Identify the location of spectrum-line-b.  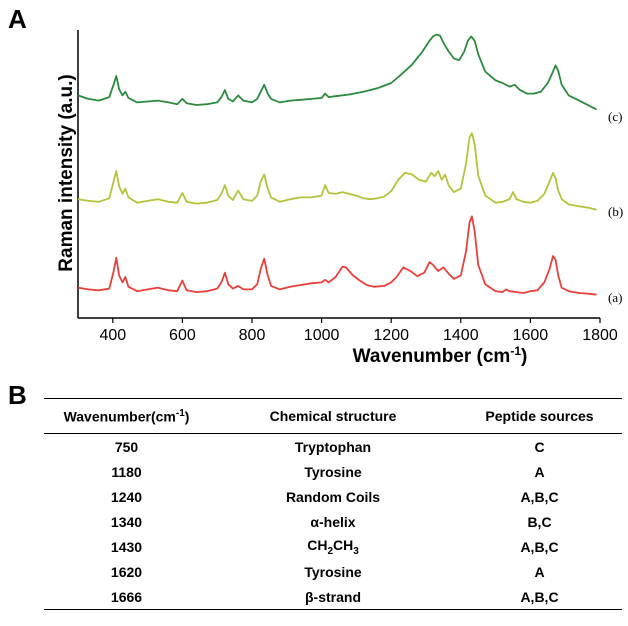
(337, 171).